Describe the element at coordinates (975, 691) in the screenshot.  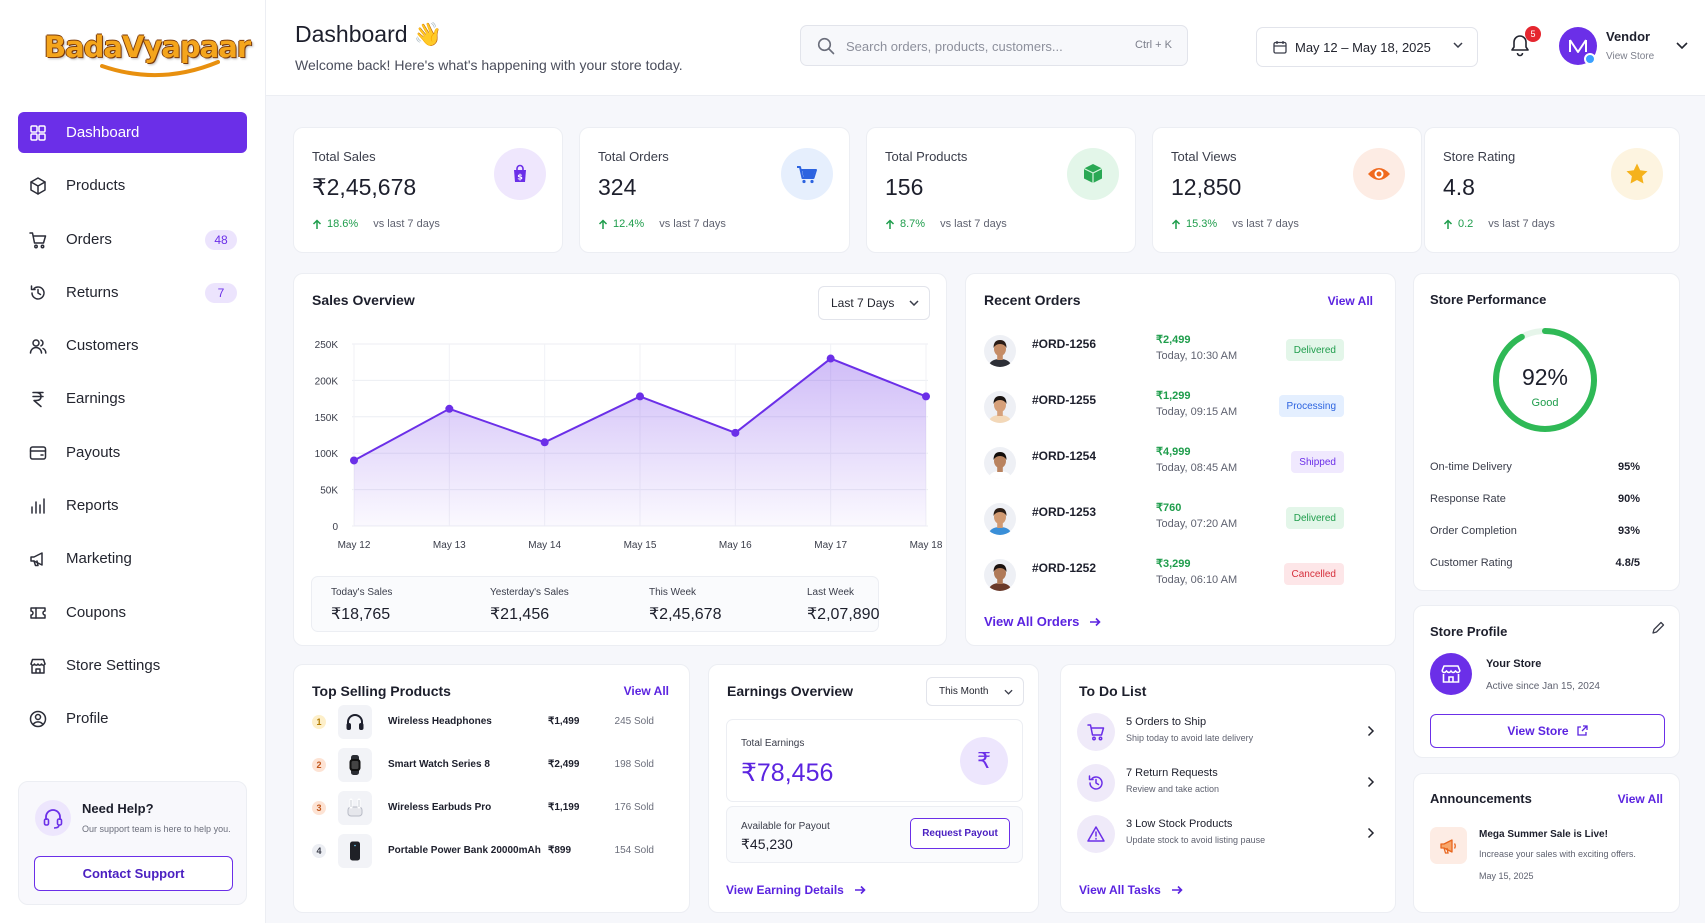
I see `earnings-period-select: This Month` at that location.